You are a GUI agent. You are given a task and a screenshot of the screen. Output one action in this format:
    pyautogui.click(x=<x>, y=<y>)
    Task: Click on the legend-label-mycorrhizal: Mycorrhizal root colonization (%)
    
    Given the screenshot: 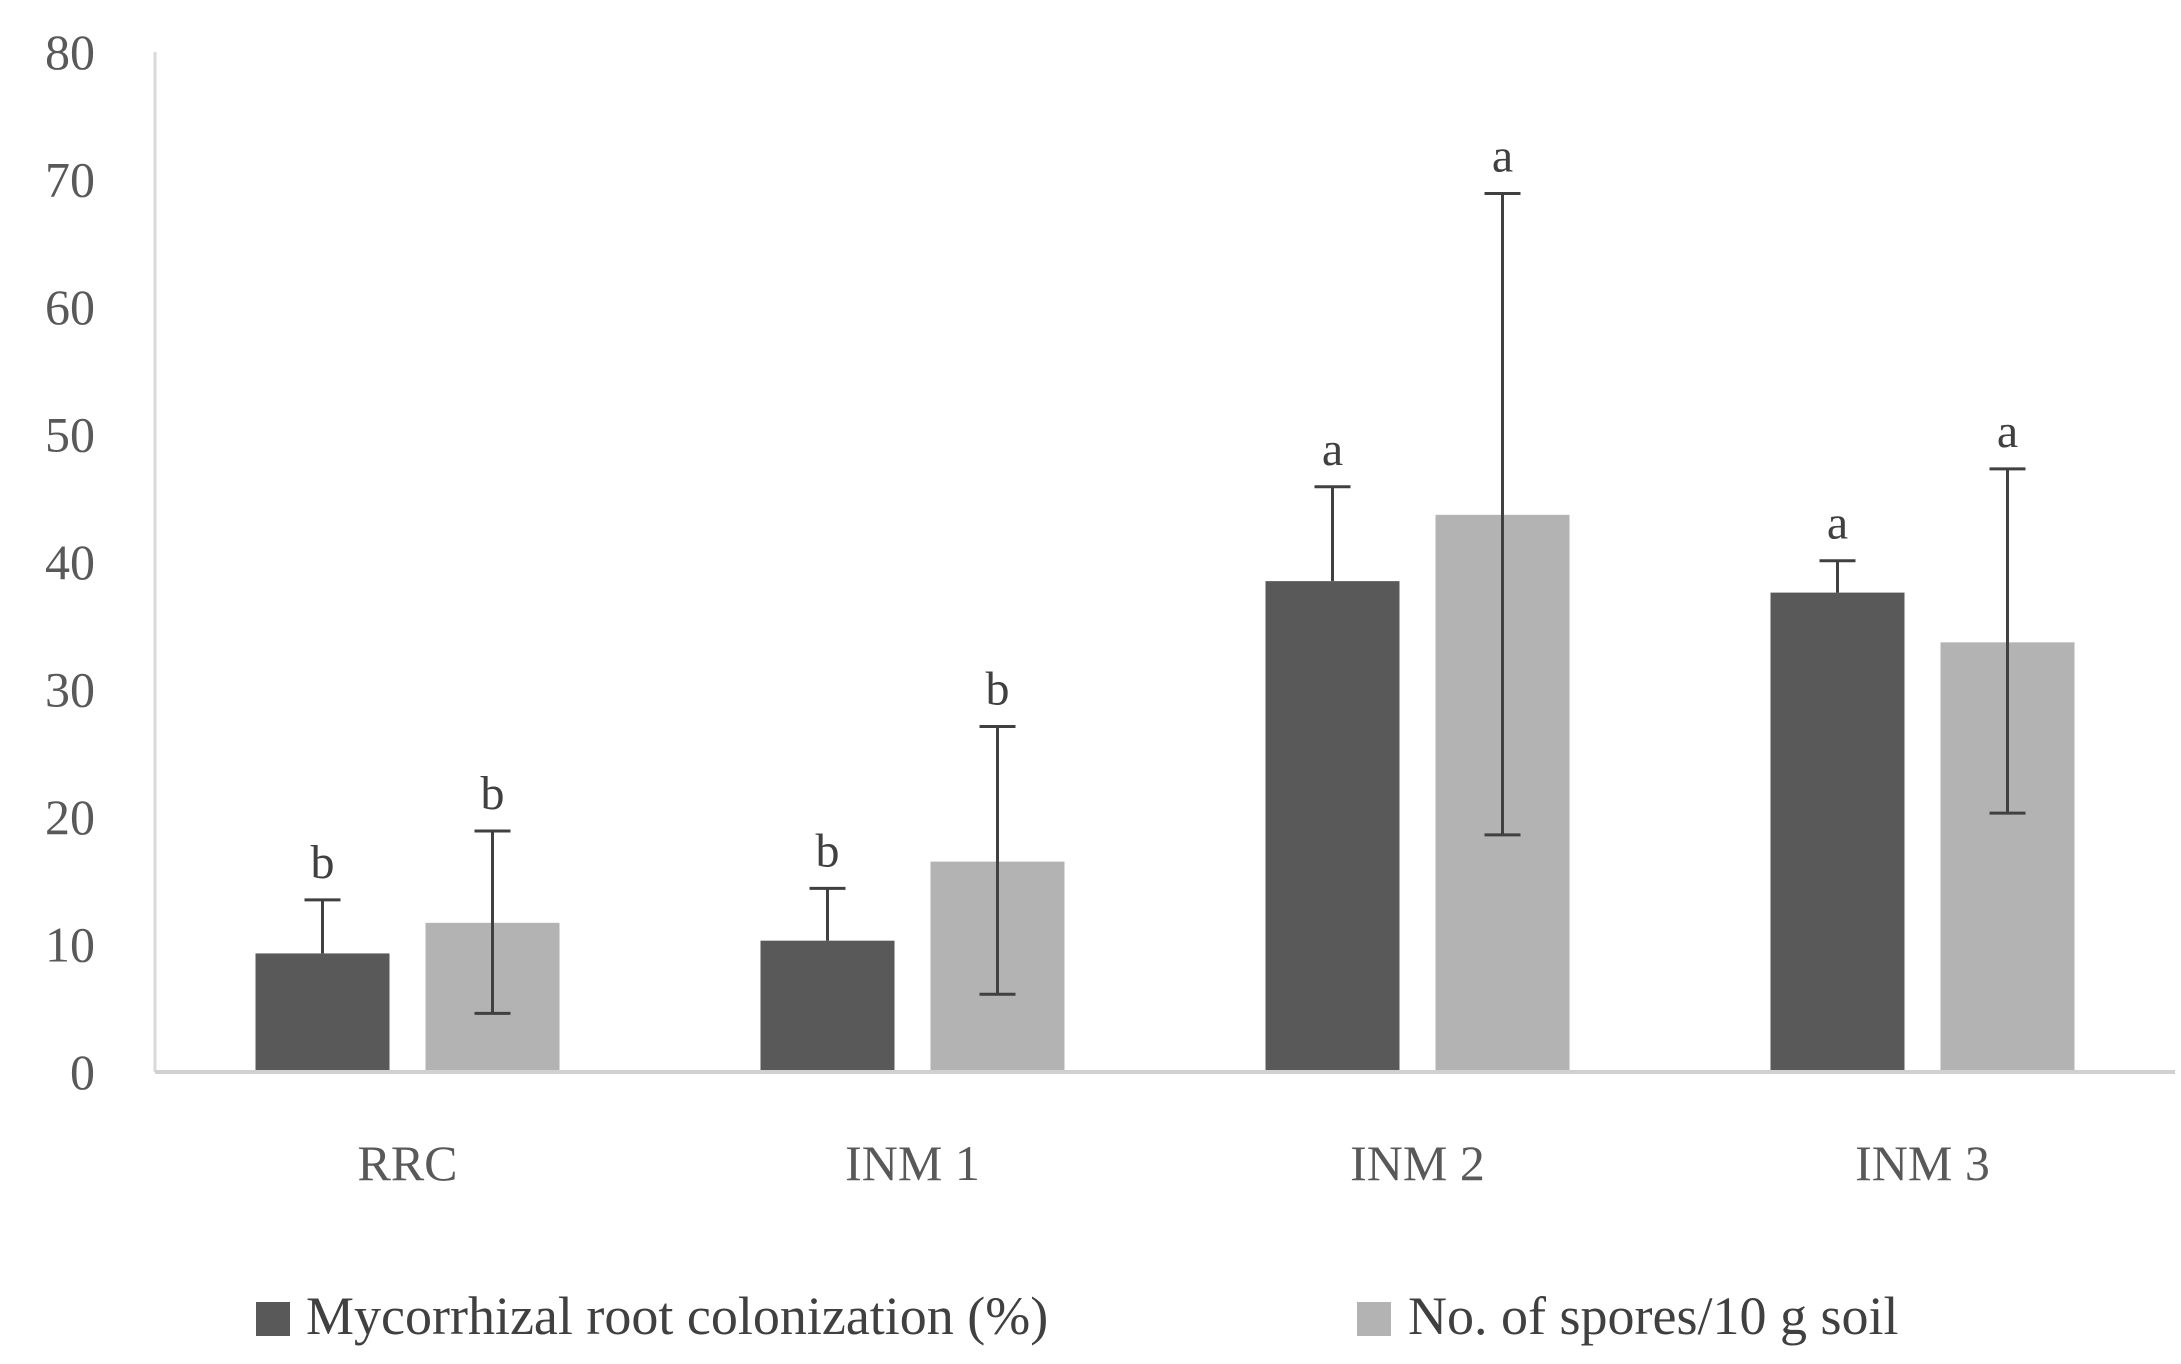 What is the action you would take?
    pyautogui.click(x=677, y=1316)
    